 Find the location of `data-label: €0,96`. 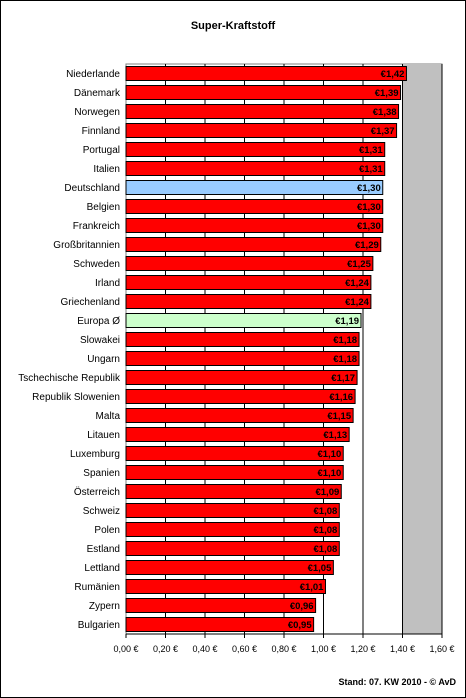

data-label: €0,96 is located at coordinates (302, 606).